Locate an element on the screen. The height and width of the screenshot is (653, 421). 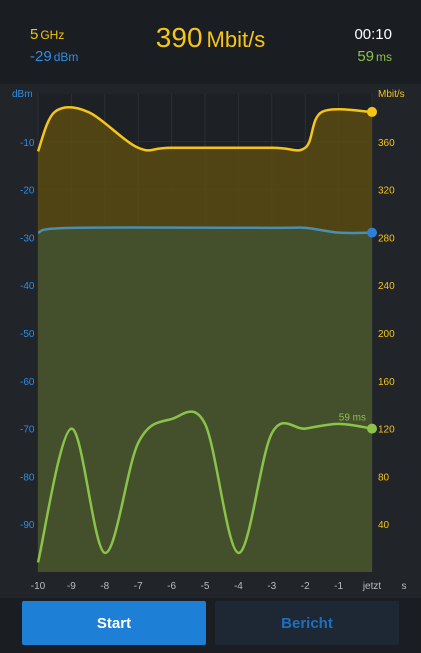
frequency-value: 5 is located at coordinates (34, 34).